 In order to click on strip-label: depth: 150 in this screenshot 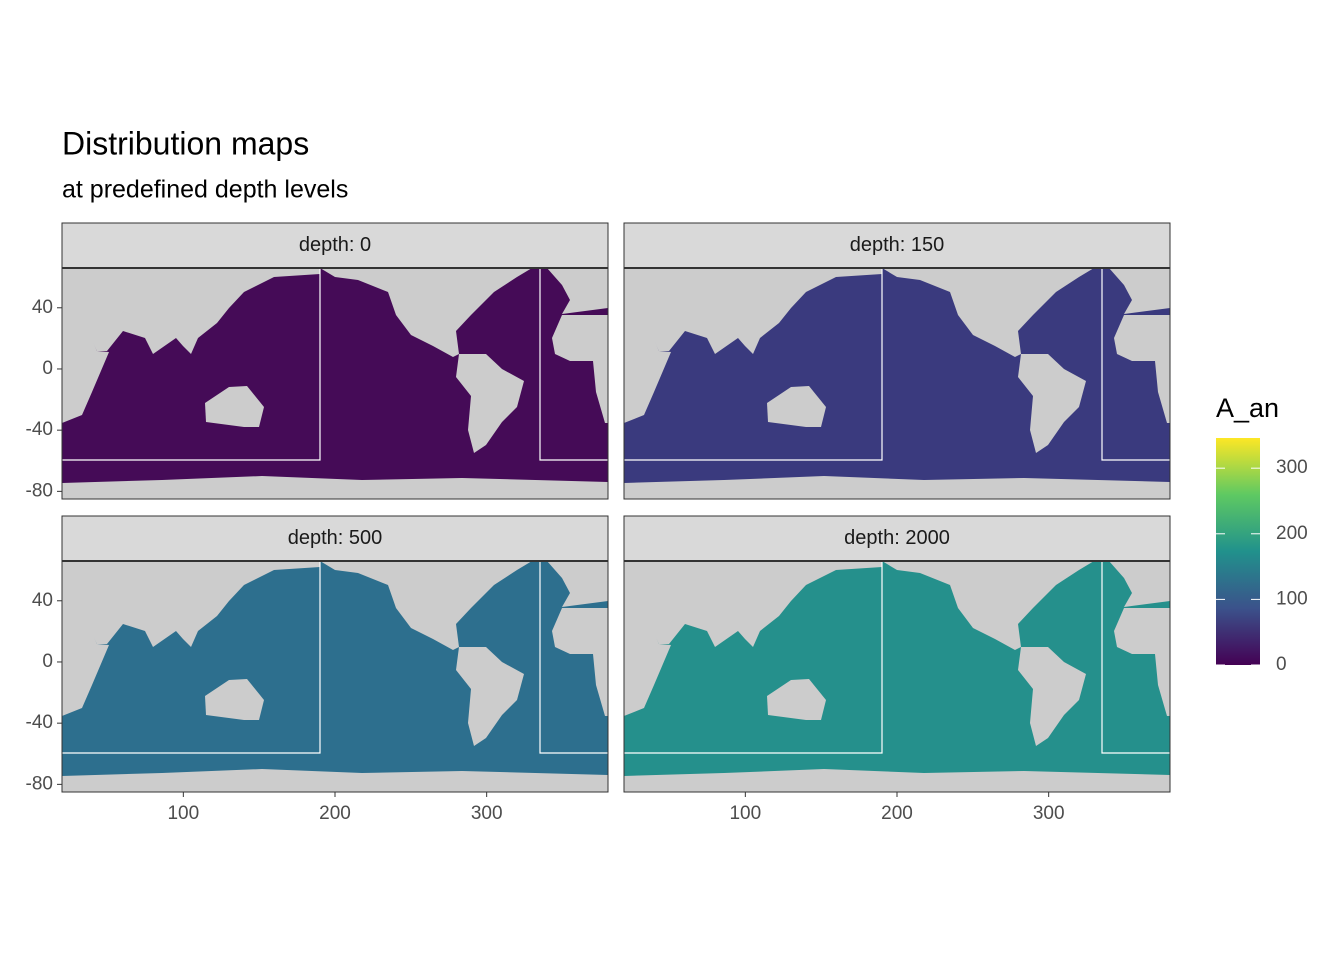, I will do `click(897, 245)`.